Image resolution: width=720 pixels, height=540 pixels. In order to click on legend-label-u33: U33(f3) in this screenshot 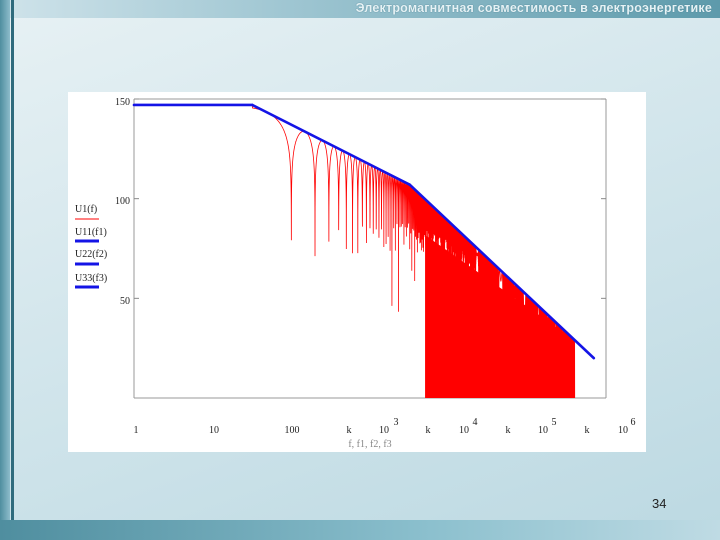, I will do `click(91, 278)`.